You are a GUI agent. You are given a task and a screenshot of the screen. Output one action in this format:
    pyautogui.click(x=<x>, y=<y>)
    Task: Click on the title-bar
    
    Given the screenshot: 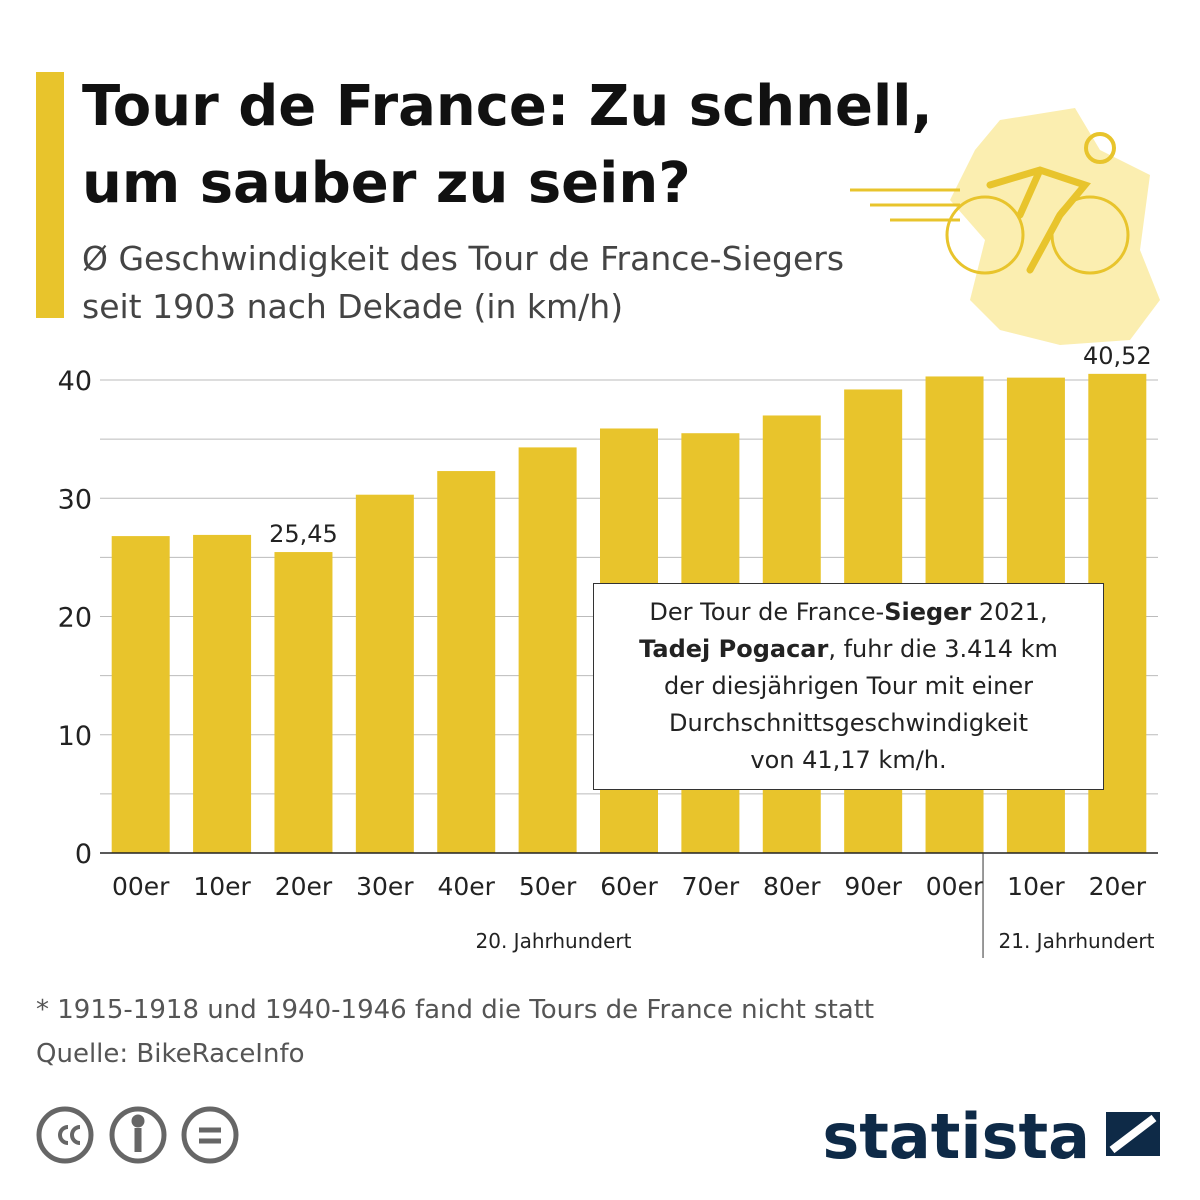 What is the action you would take?
    pyautogui.click(x=50, y=195)
    